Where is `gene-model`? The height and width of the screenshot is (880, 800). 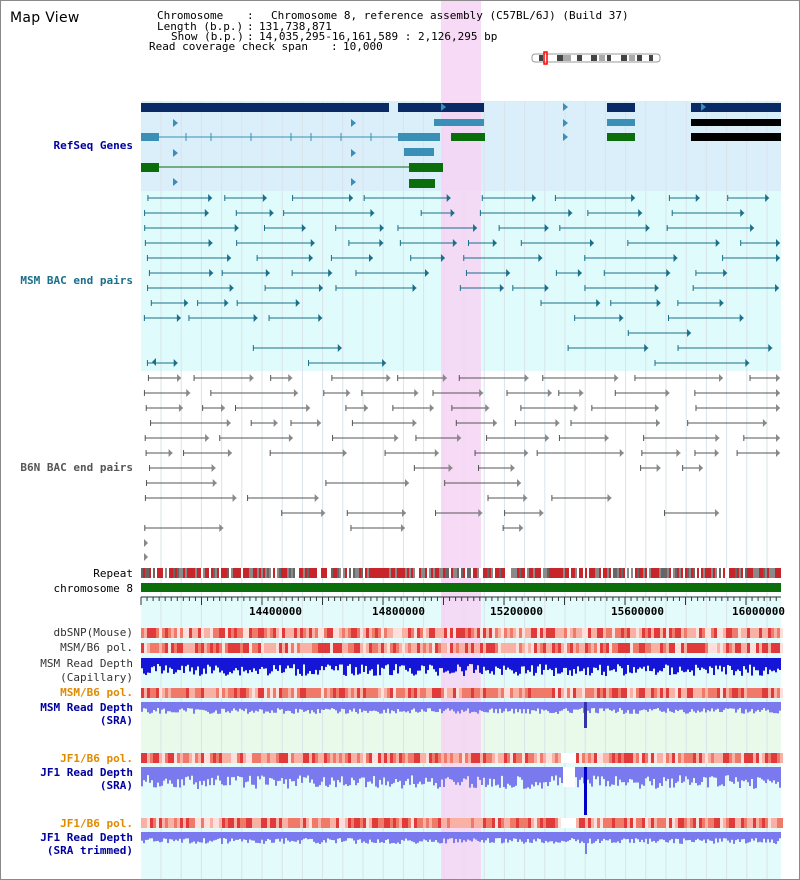
gene-model is located at coordinates (736, 122).